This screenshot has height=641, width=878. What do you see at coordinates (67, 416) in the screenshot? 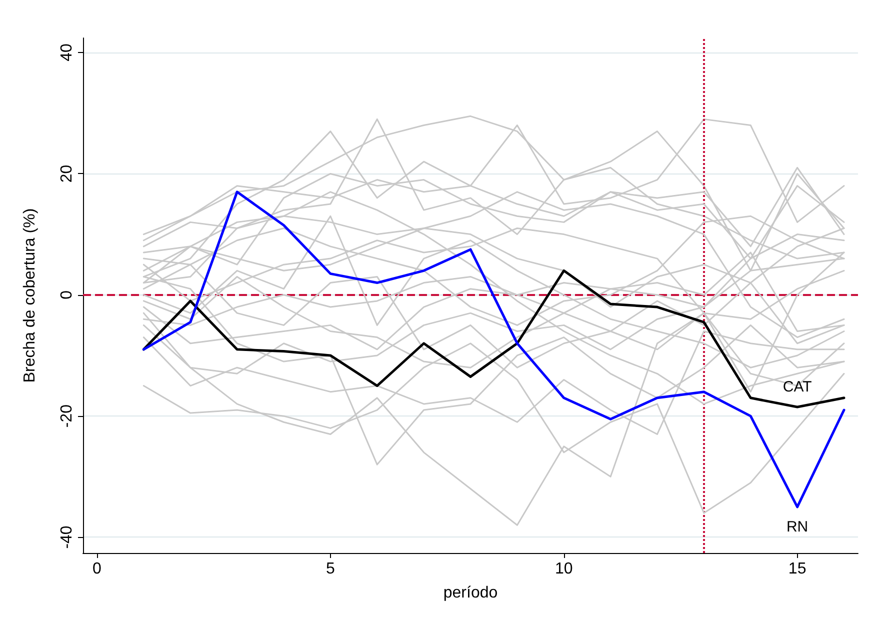
I see `y-tick-label: -20` at bounding box center [67, 416].